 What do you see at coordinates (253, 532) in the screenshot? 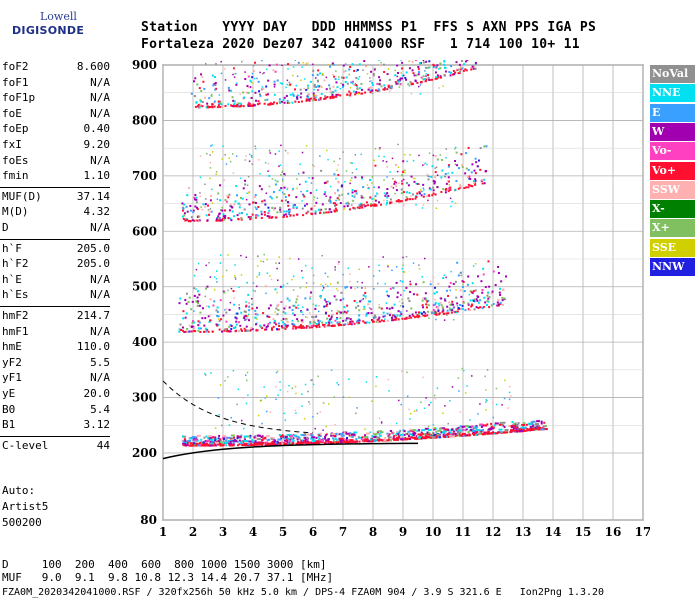
I see `x-tick-label: 4` at bounding box center [253, 532].